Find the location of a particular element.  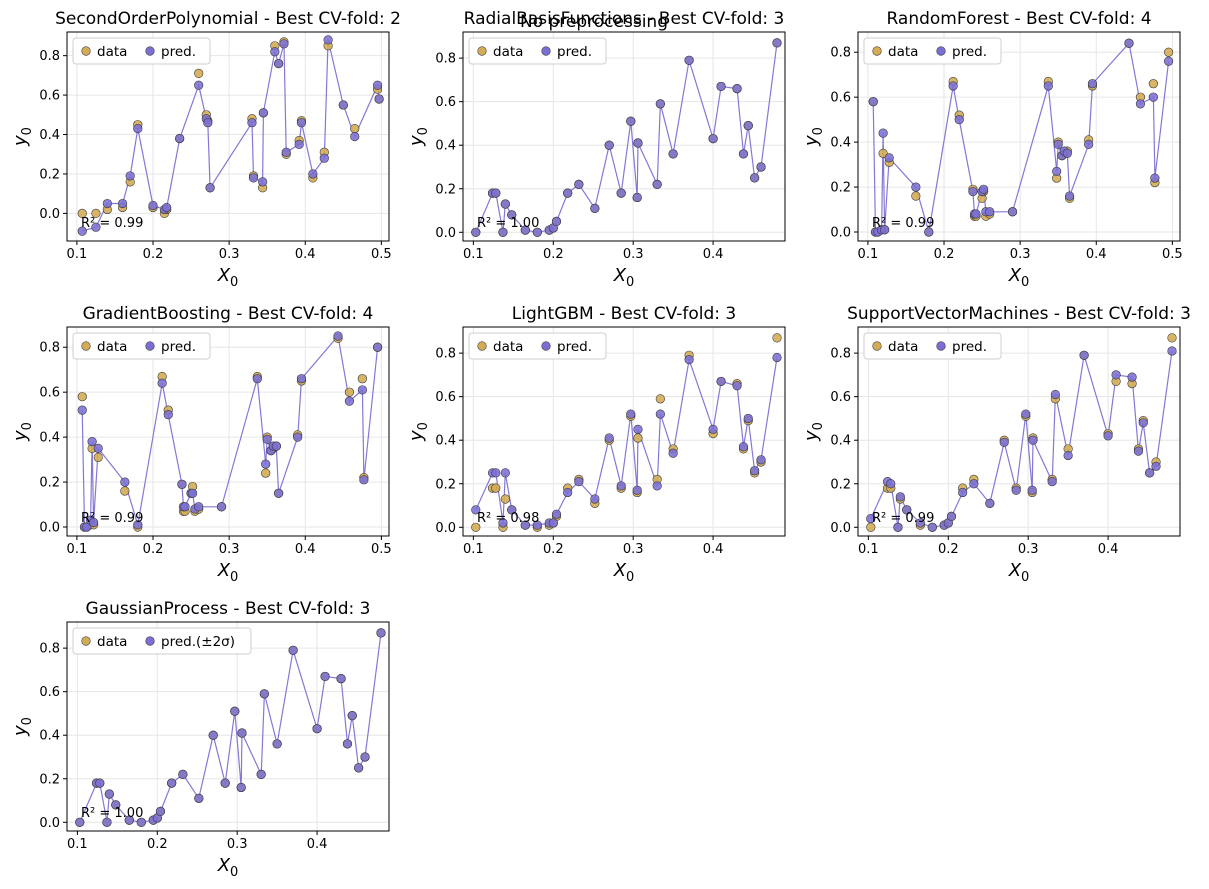

axes-frame is located at coordinates (624, 431).